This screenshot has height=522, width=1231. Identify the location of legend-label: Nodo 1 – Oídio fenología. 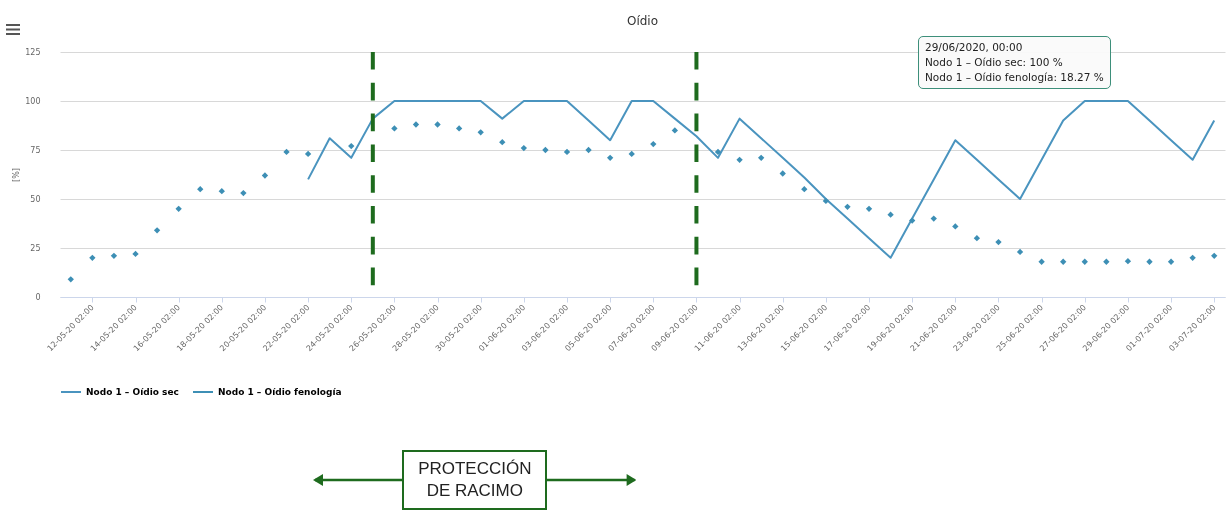
(280, 392).